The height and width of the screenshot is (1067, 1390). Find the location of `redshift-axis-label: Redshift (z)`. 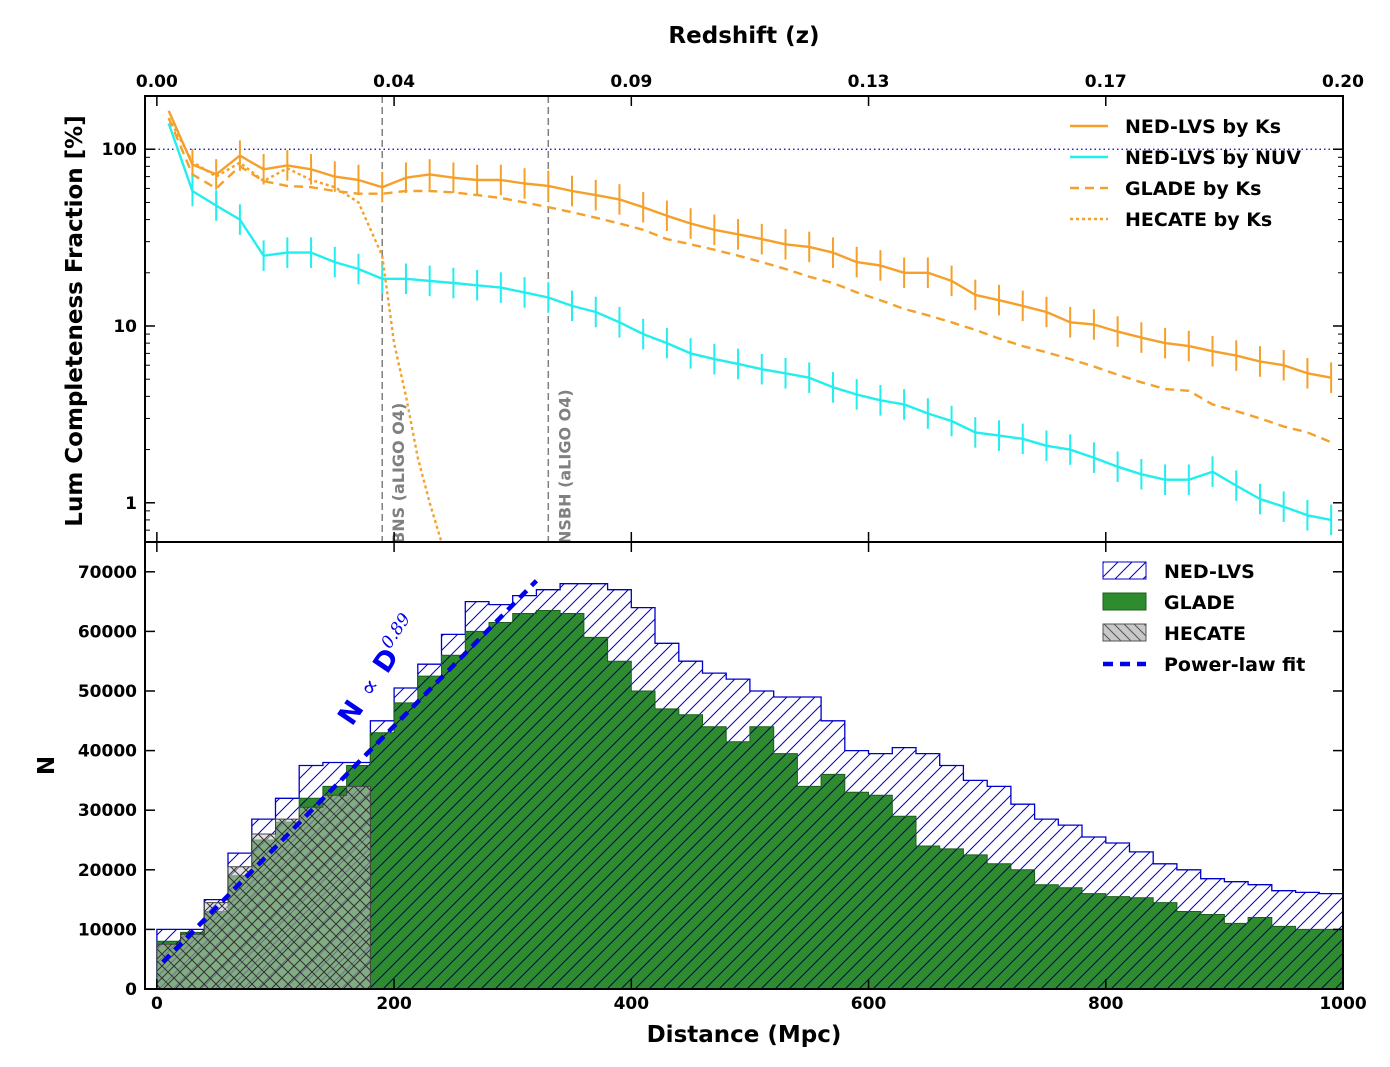

redshift-axis-label: Redshift (z) is located at coordinates (743, 36).